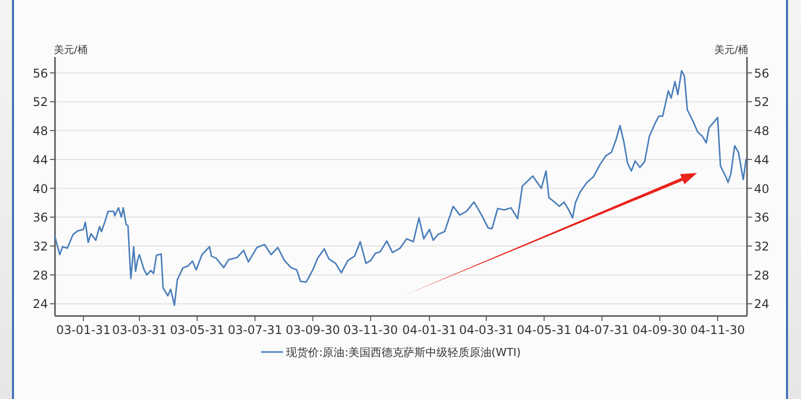 Image resolution: width=801 pixels, height=399 pixels. I want to click on y2-tick-label: 36, so click(762, 217).